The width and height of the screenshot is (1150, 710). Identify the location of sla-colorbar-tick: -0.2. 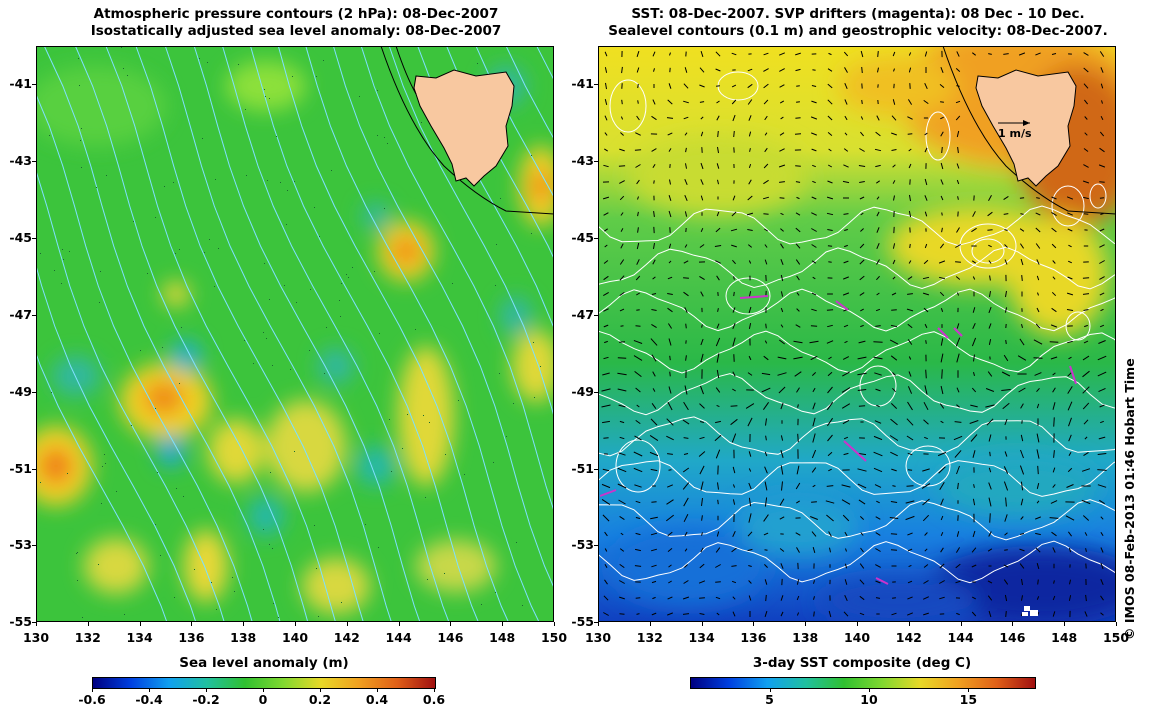
(206, 699).